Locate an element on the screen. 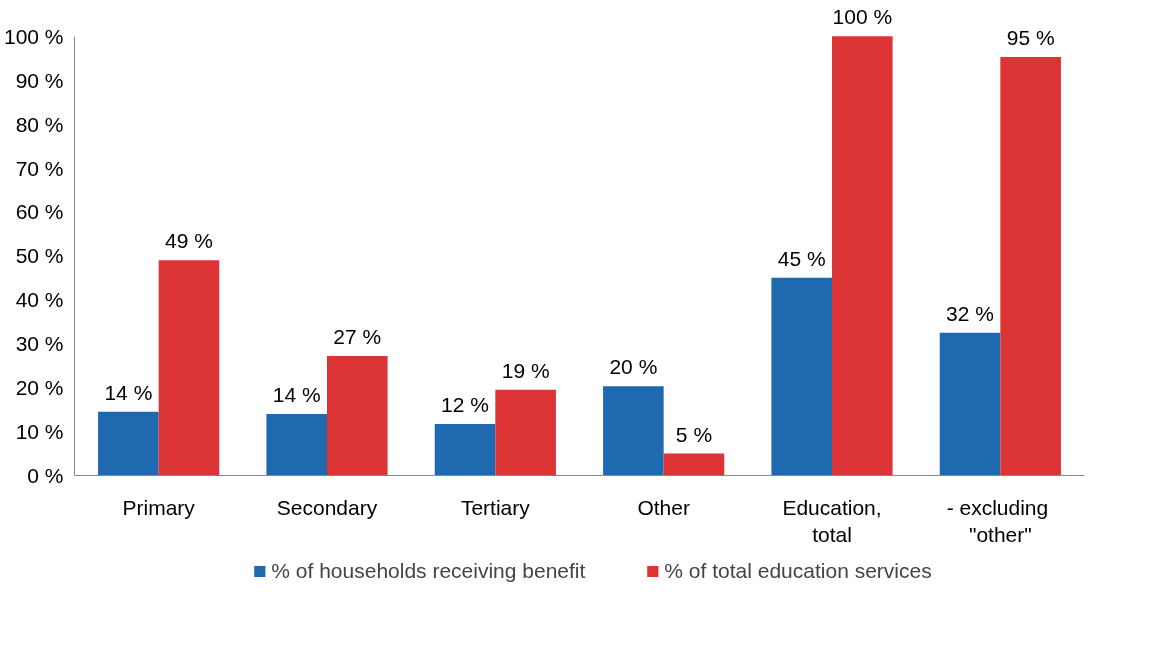  data-label: 95 % is located at coordinates (1030, 37).